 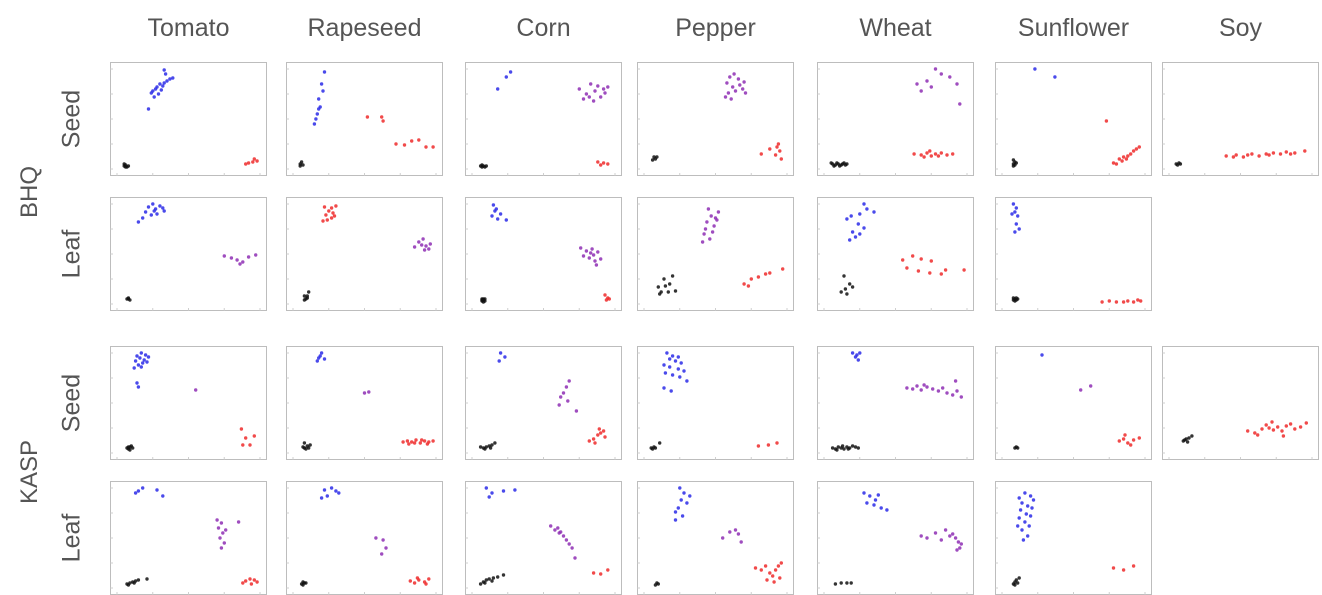 I want to click on scatter-panel-pepper-bhq-leaf, so click(x=715, y=254).